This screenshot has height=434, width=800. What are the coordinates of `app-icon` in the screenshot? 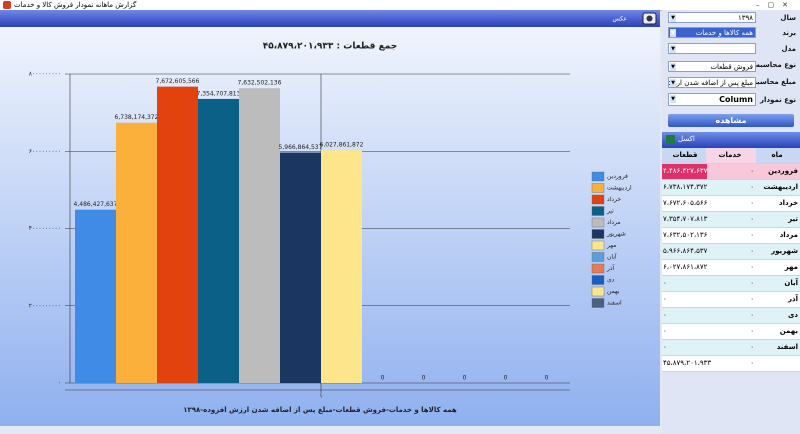 It's located at (7, 5).